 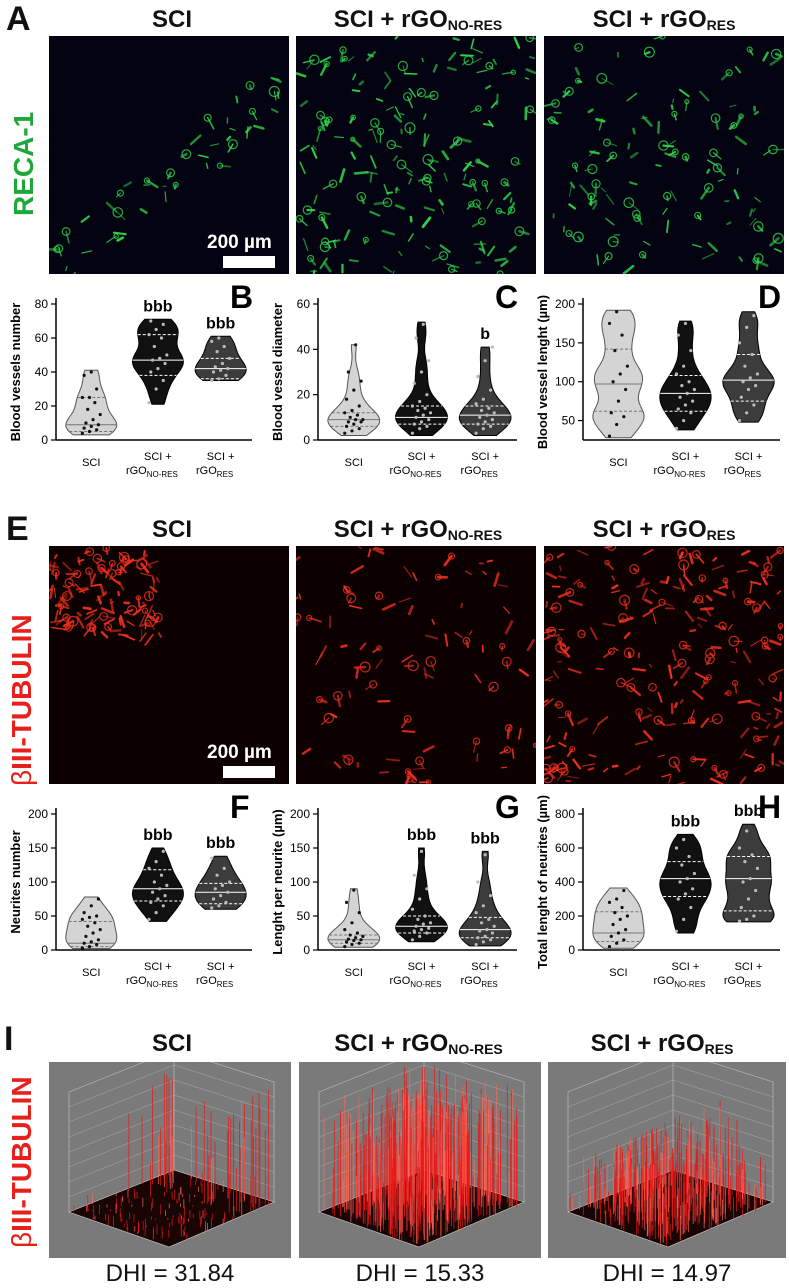 I want to click on scale-bar, so click(x=249, y=262).